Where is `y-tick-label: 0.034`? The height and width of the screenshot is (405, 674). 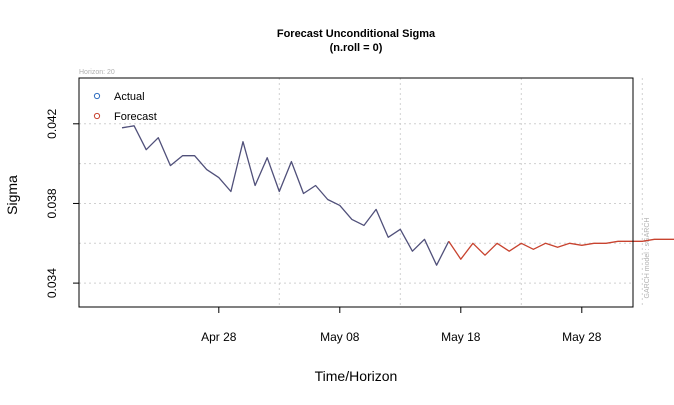 y-tick-label: 0.034 is located at coordinates (52, 283).